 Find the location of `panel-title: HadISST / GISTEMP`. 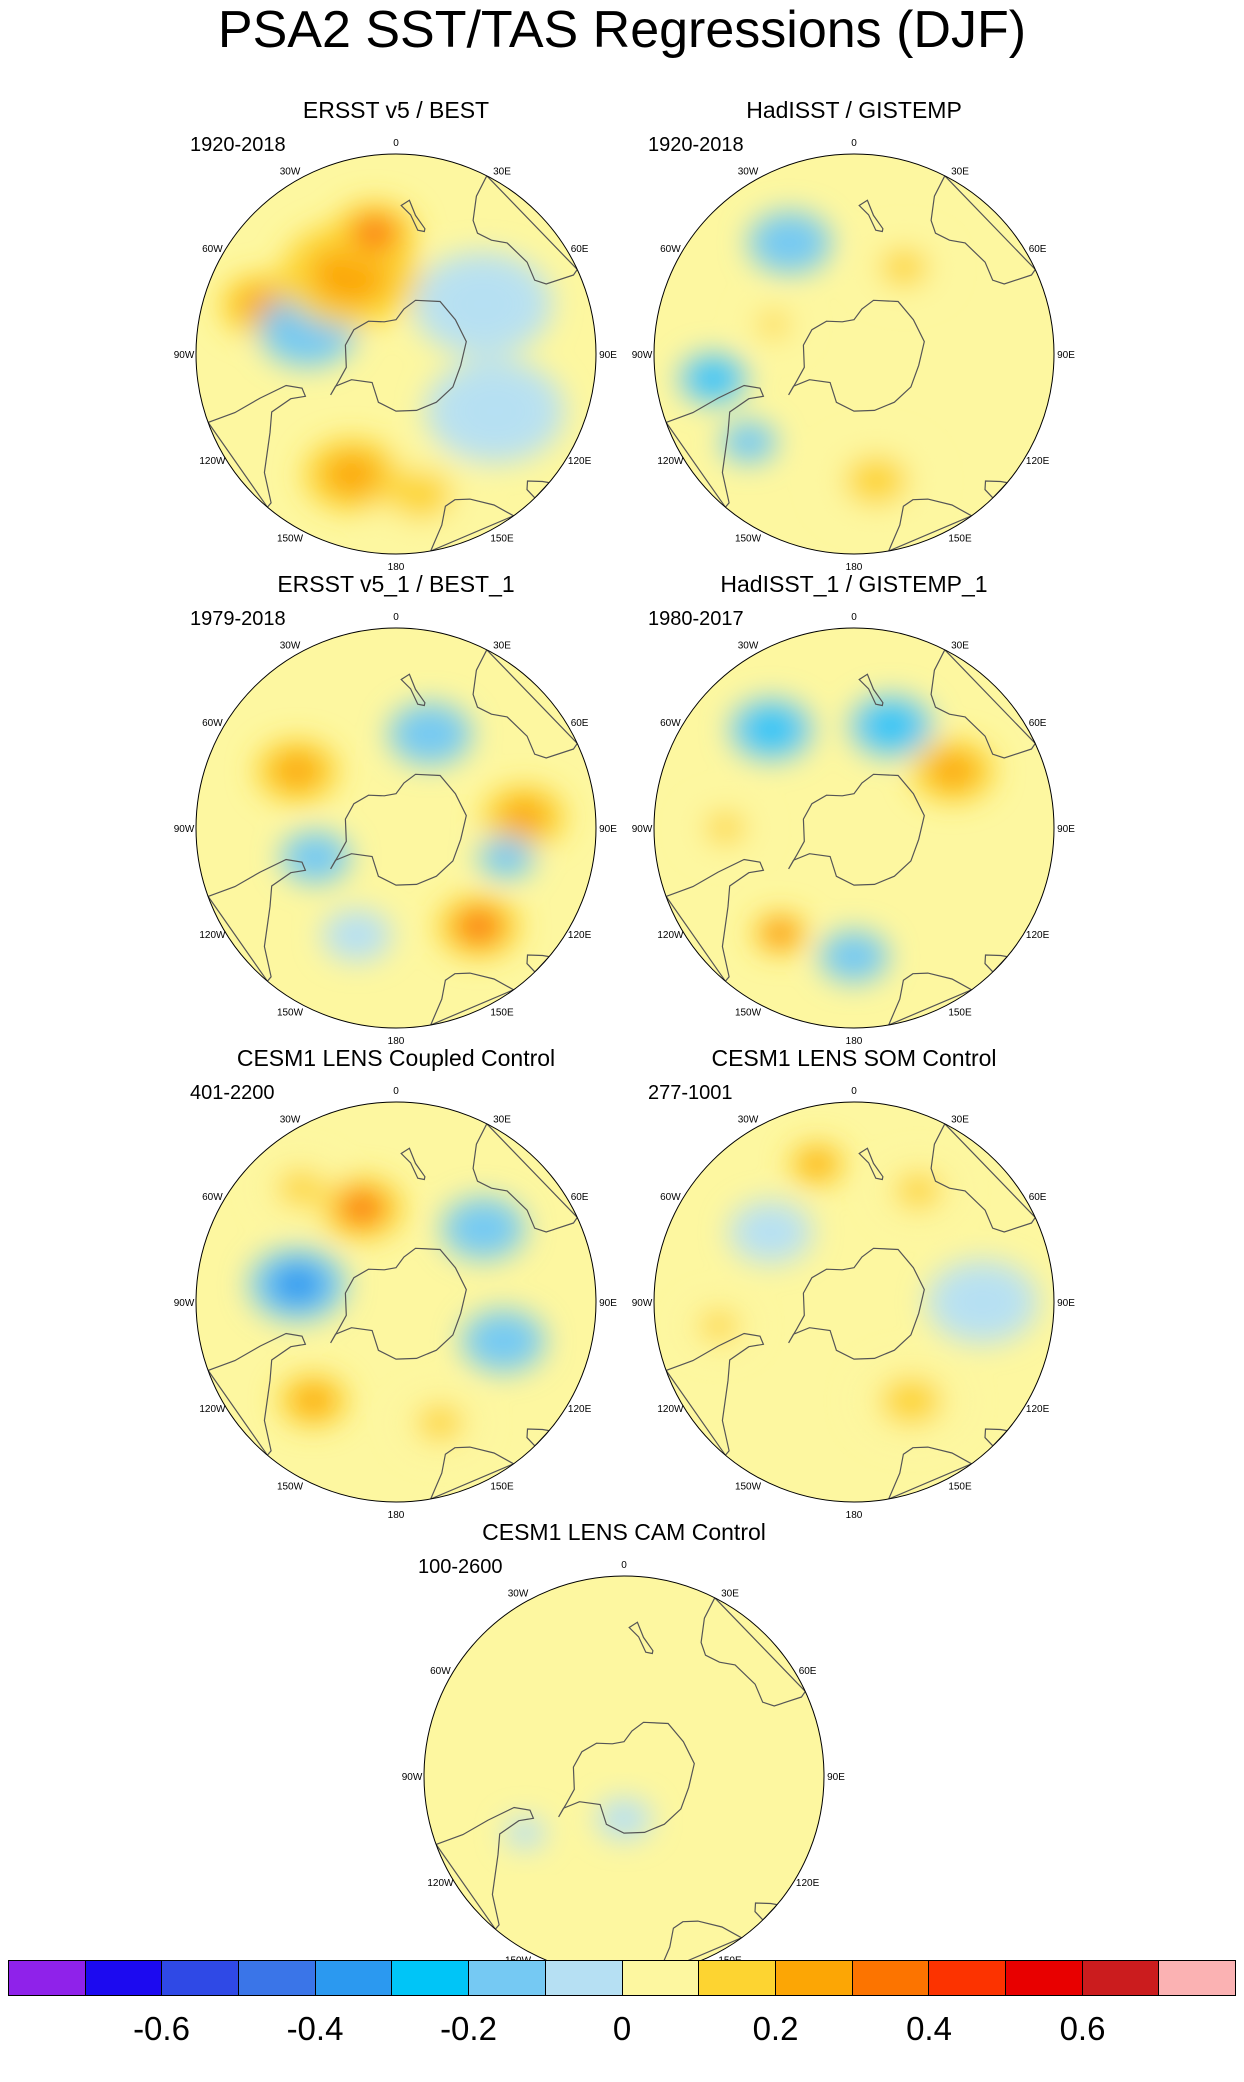

panel-title: HadISST / GISTEMP is located at coordinates (854, 110).